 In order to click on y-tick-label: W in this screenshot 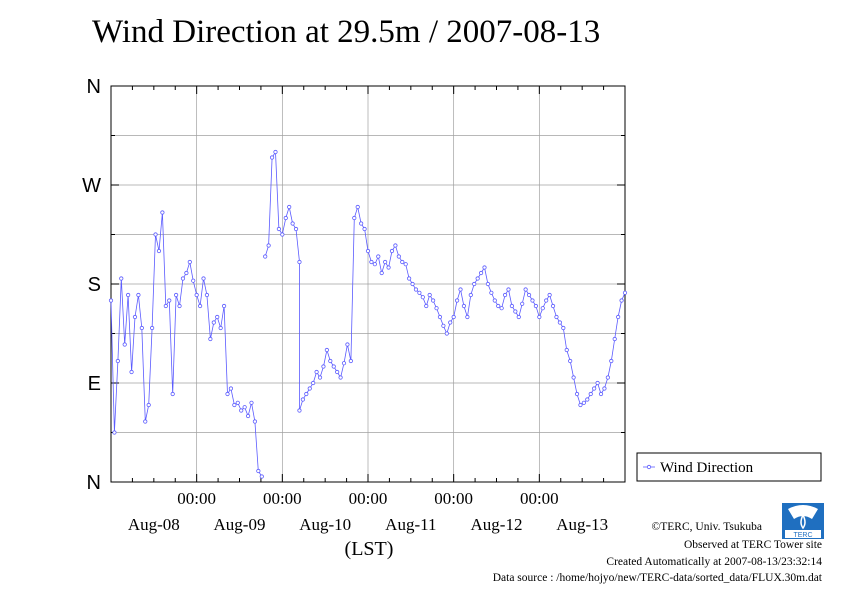, I will do `click(91, 186)`.